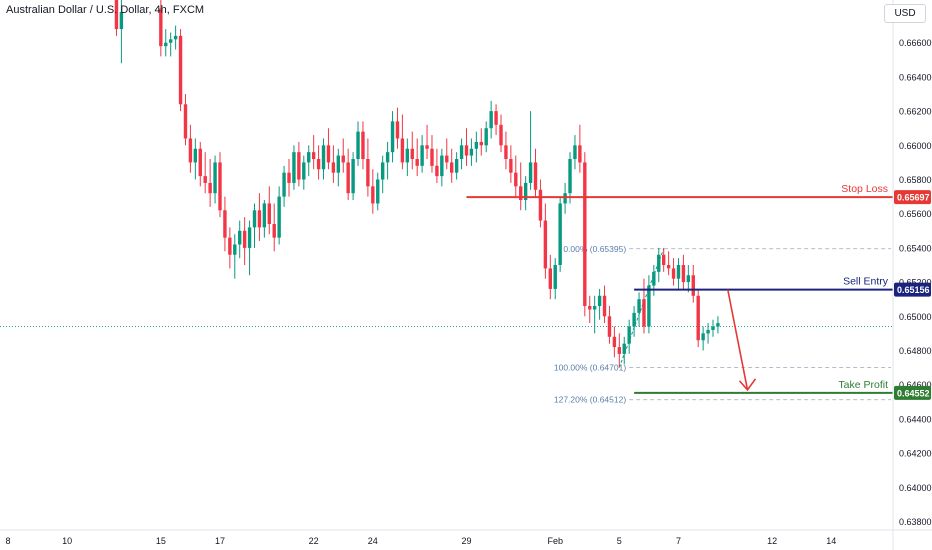 The width and height of the screenshot is (932, 550). I want to click on x-tick-label: 12, so click(772, 541).